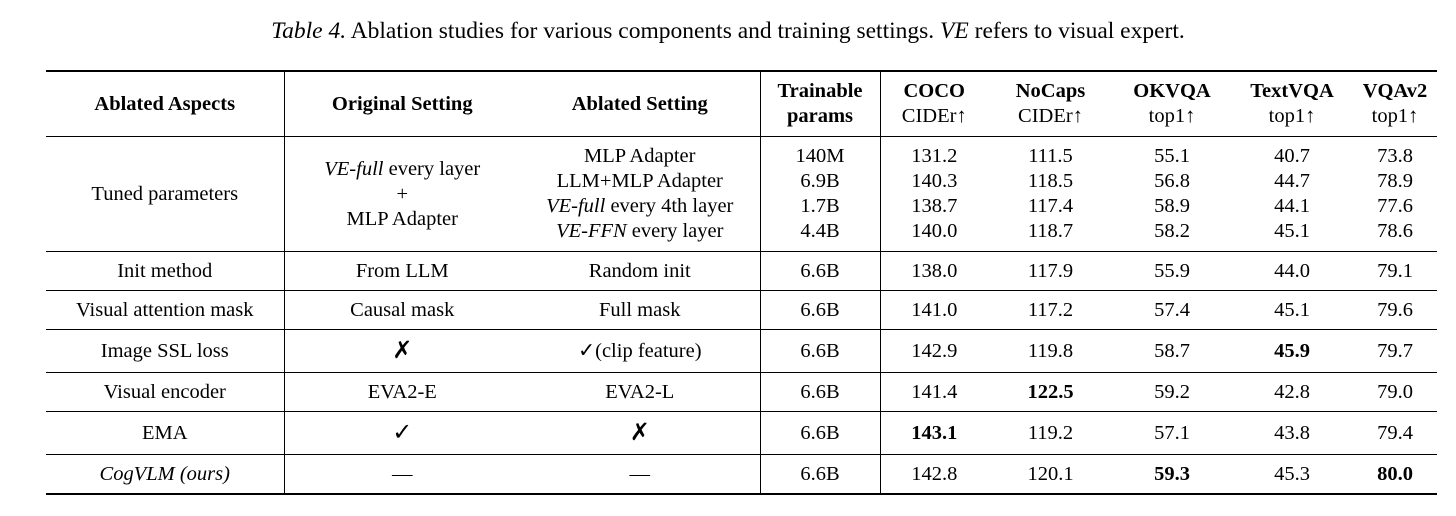 The width and height of the screenshot is (1456, 516). I want to click on tuned-vqav2-value: 78.6, so click(1395, 231).